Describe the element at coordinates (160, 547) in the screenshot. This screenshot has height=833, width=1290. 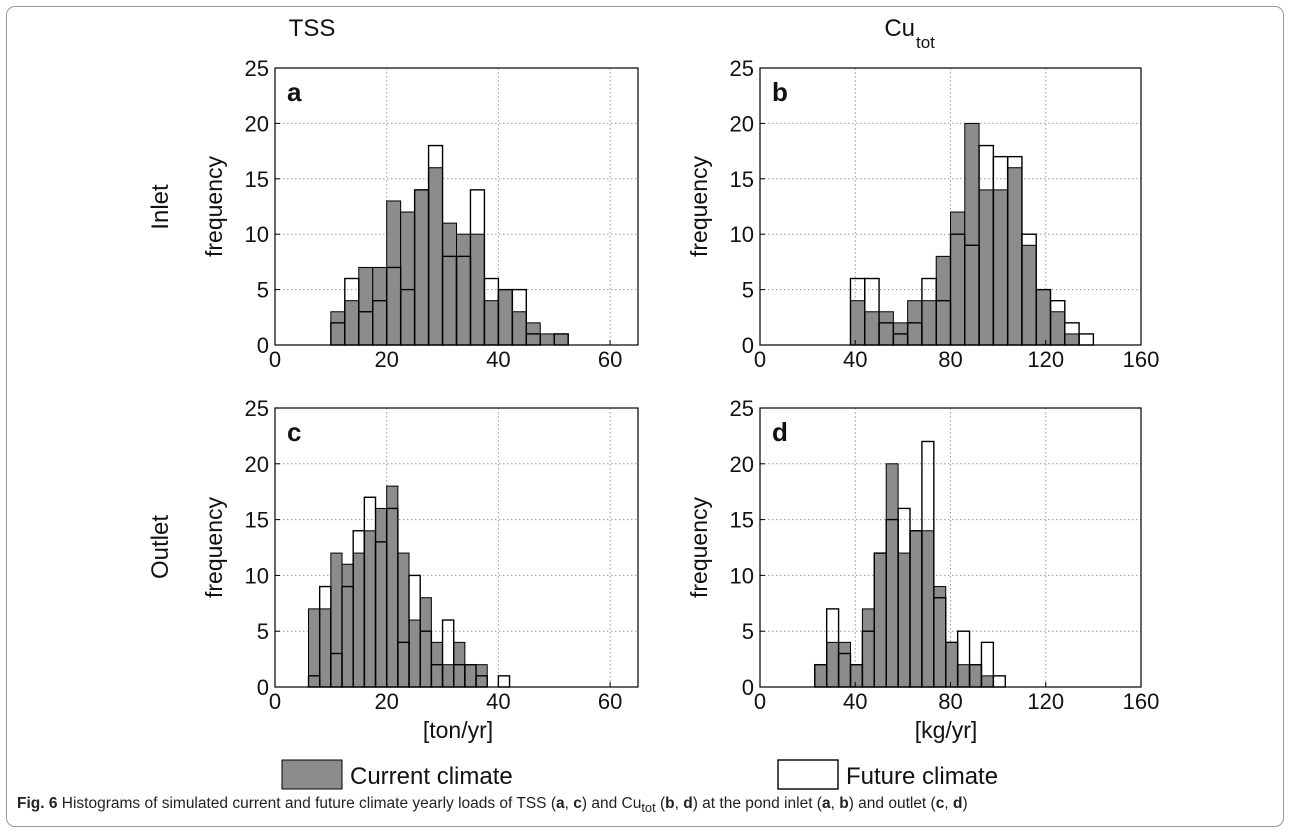
I see `row-title-outlet: Outlet` at that location.